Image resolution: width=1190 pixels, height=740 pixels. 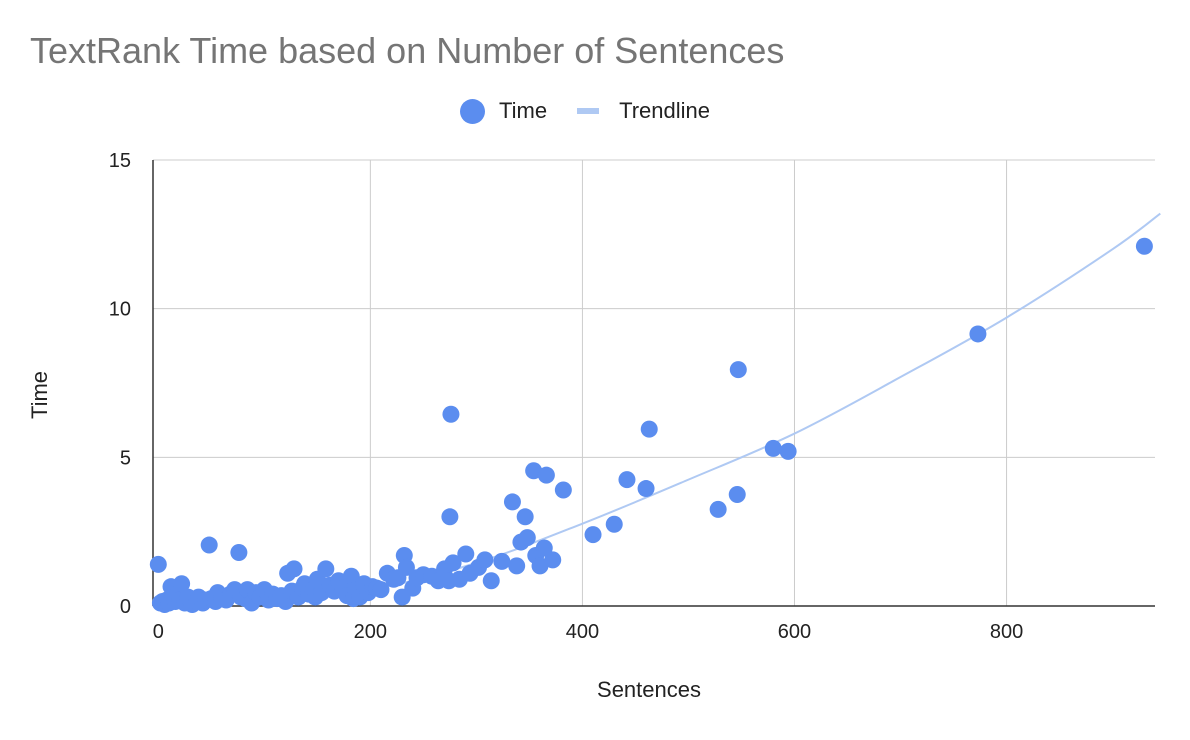 I want to click on legend: Time Trendline, so click(x=600, y=111).